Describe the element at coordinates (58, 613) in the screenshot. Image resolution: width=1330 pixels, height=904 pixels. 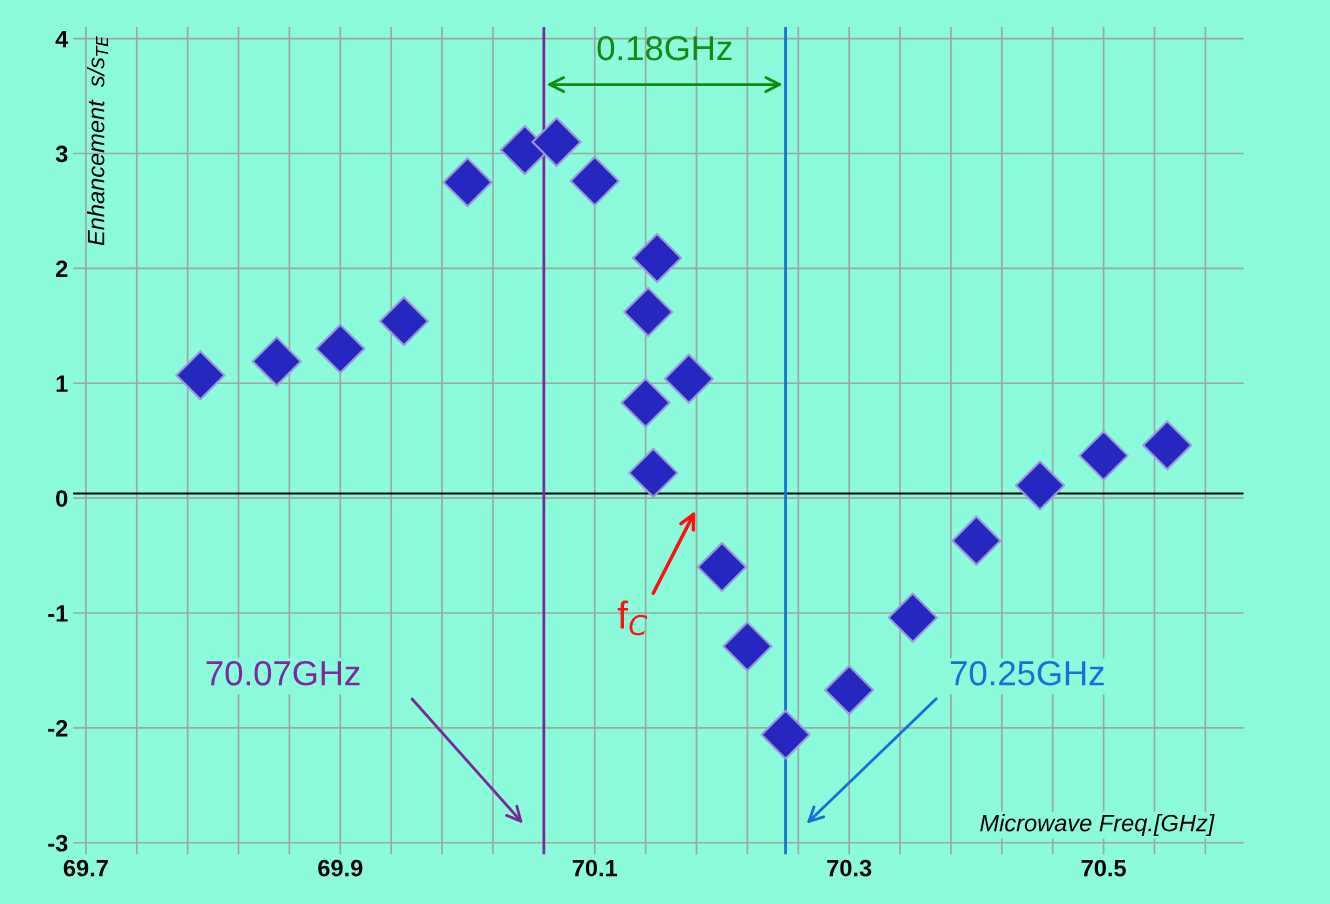
I see `y-tick-label: -1` at that location.